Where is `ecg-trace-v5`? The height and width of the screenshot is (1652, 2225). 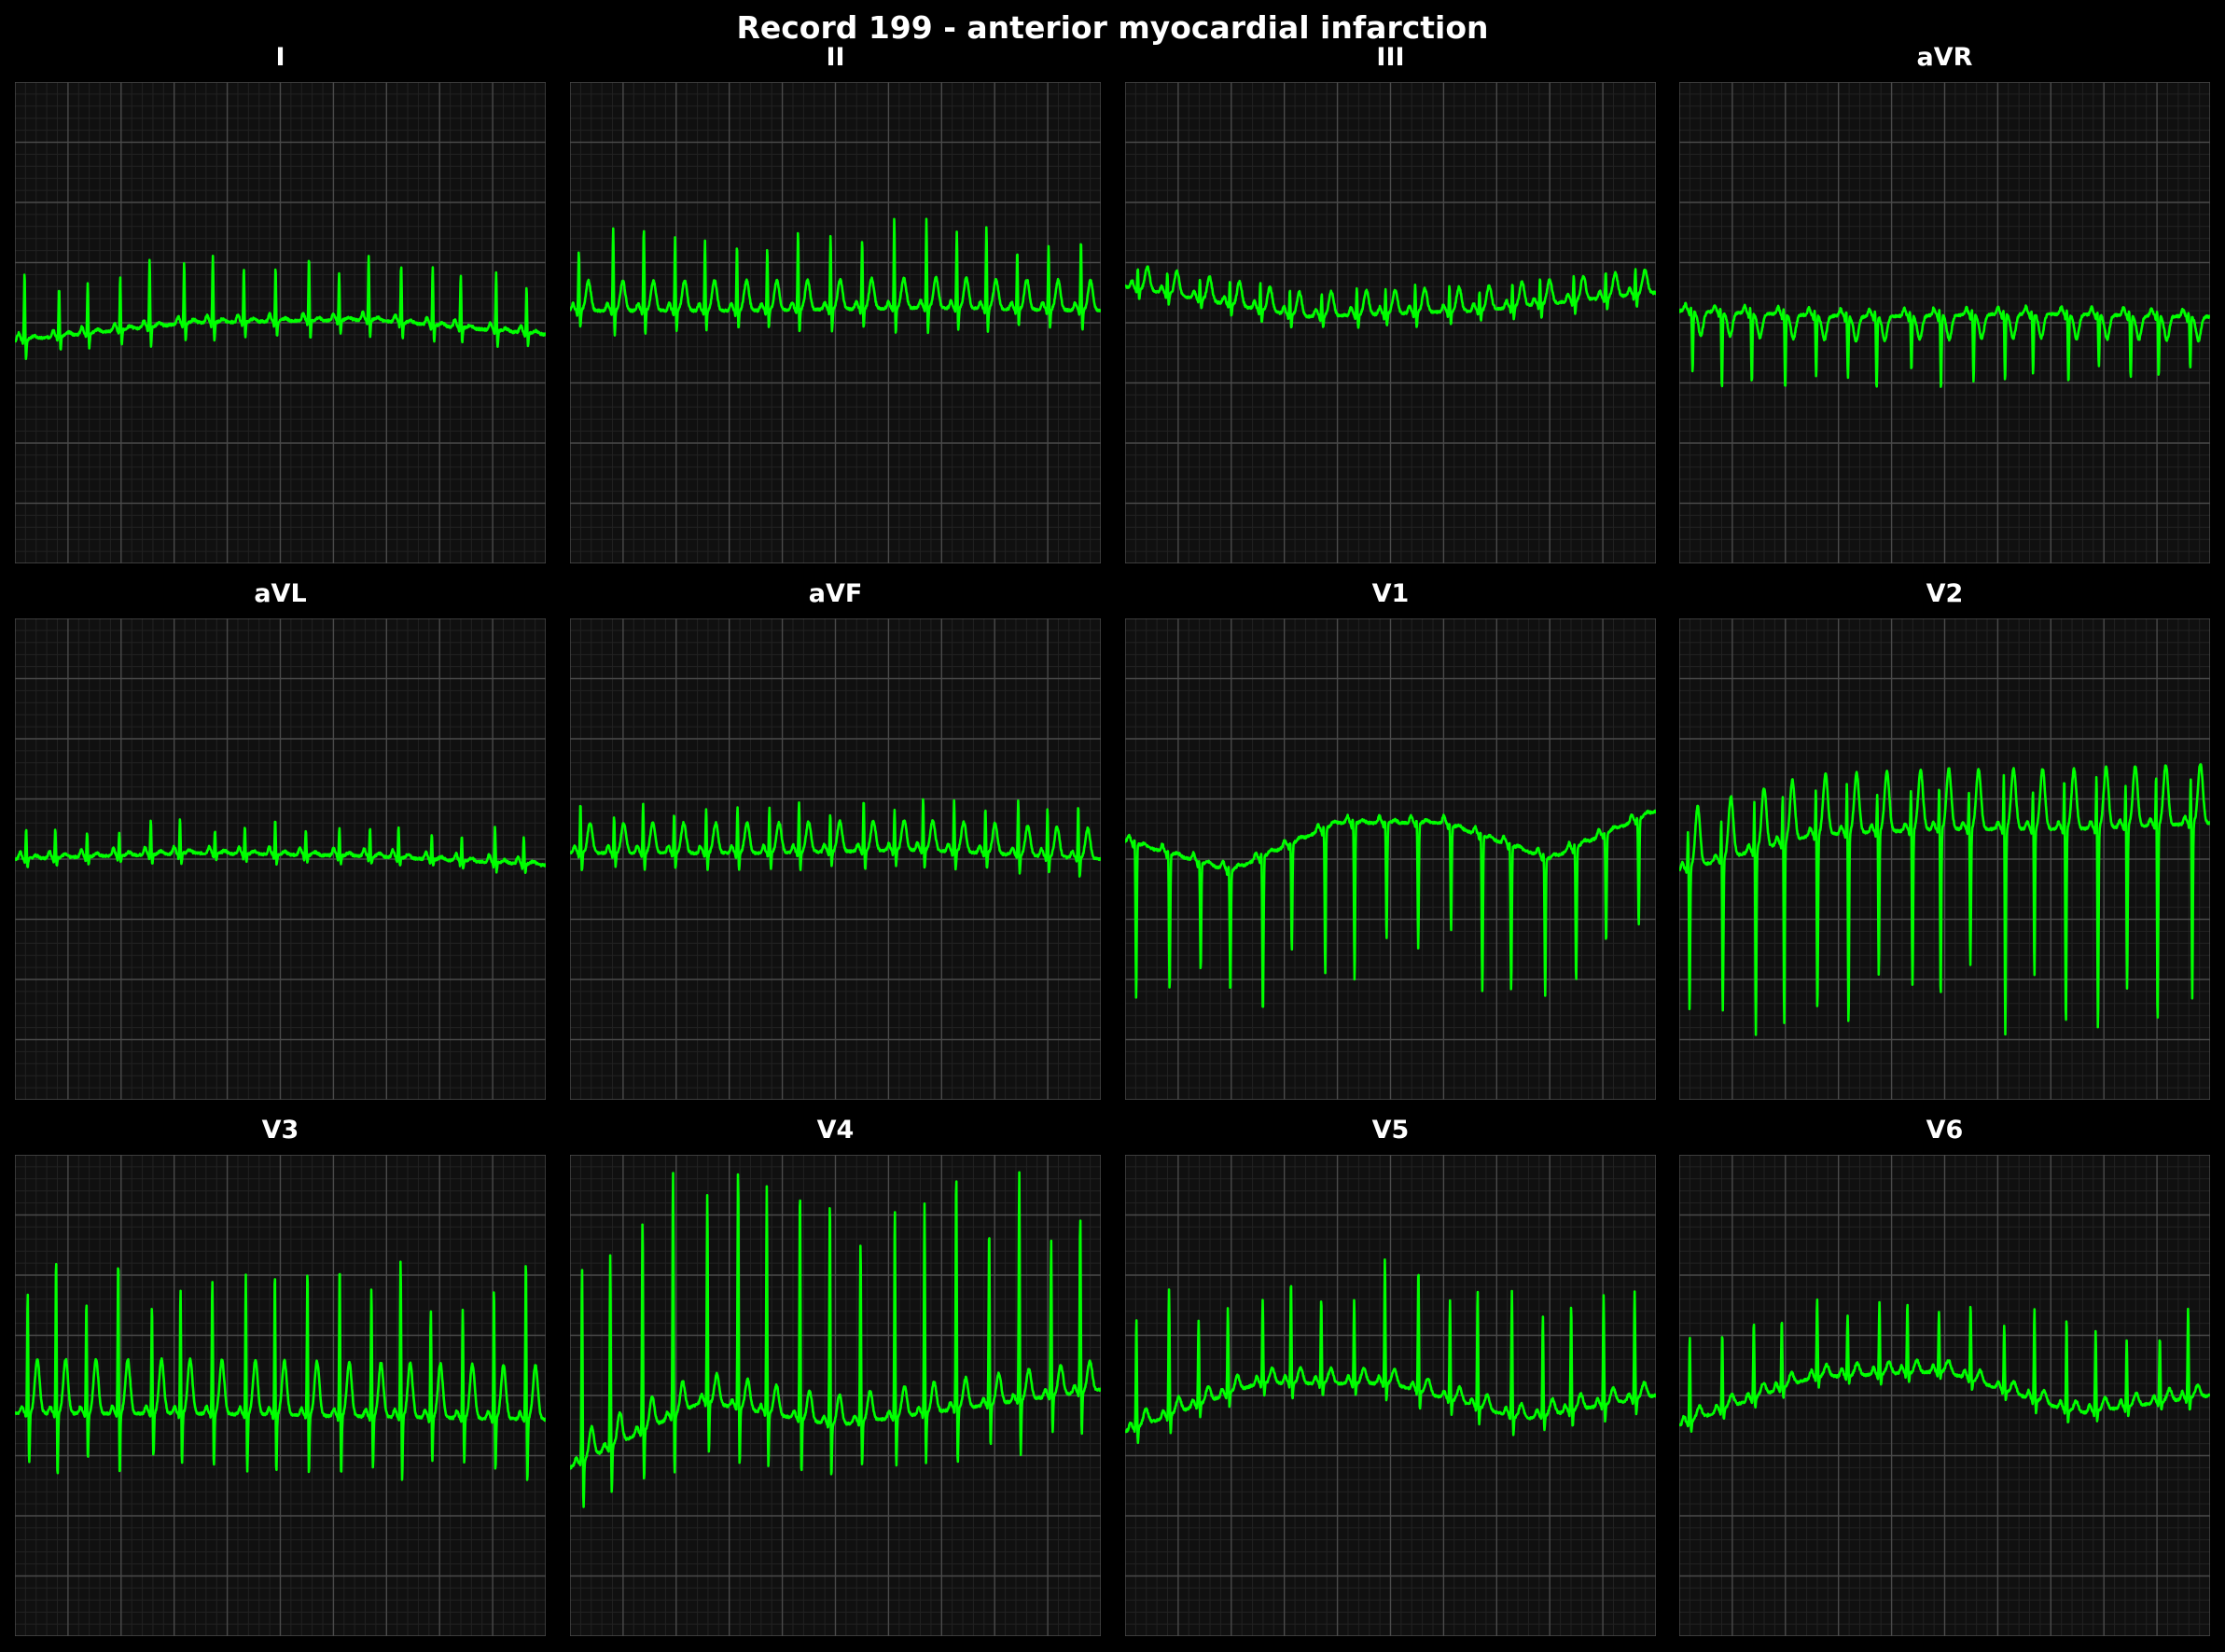 ecg-trace-v5 is located at coordinates (1390, 1352).